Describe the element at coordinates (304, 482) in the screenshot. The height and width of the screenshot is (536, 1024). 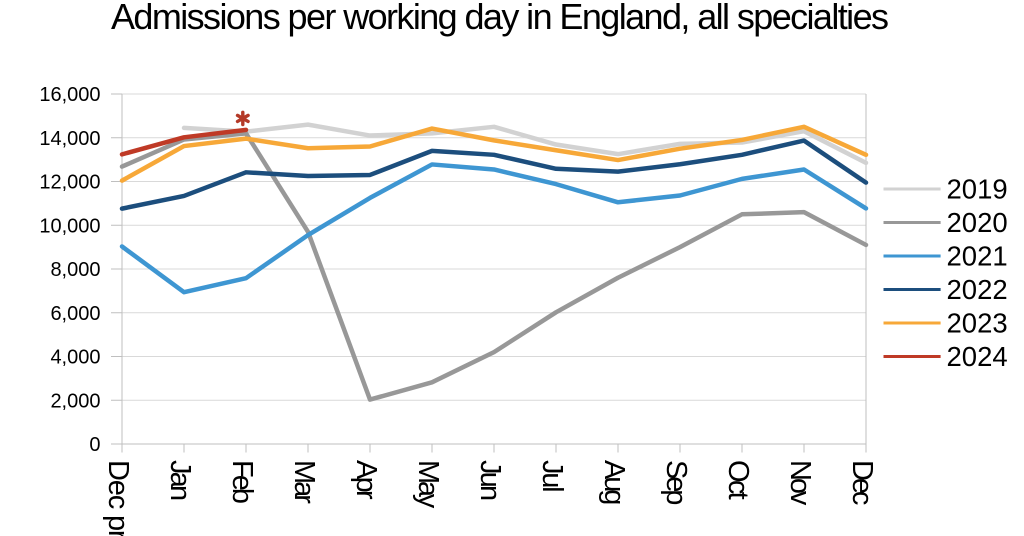
I see `svg-text: Mar` at that location.